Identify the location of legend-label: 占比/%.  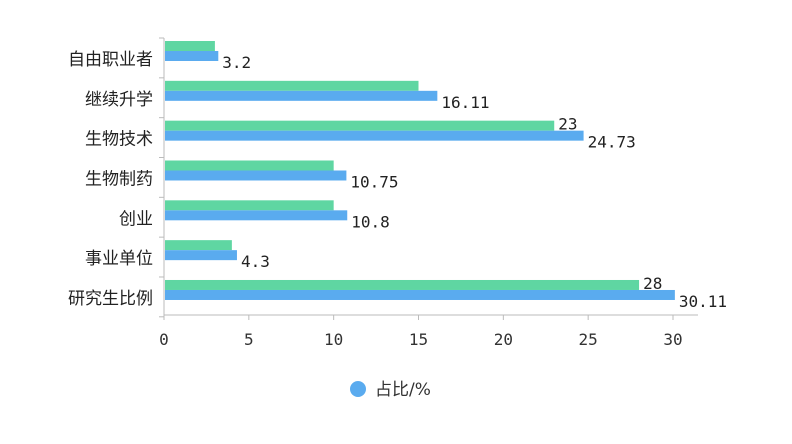
(403, 390).